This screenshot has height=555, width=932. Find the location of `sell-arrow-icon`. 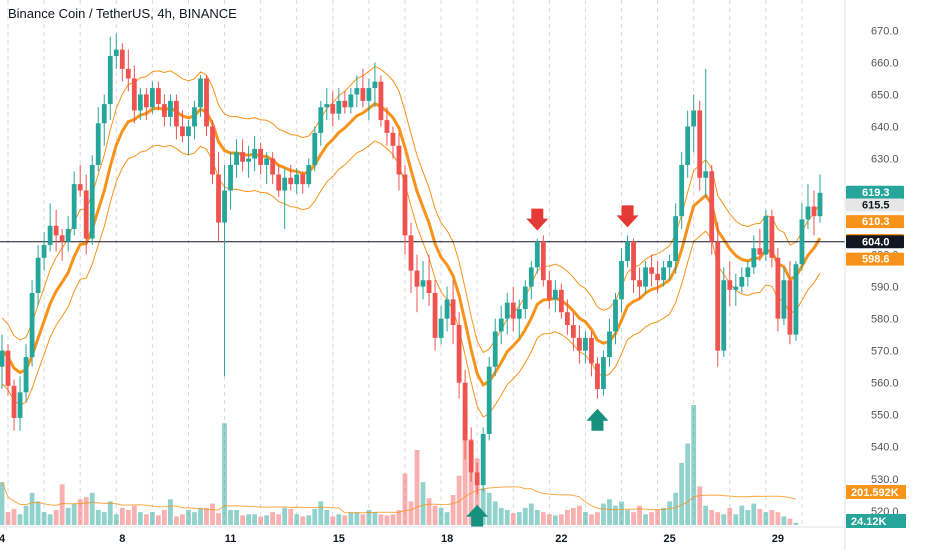

sell-arrow-icon is located at coordinates (537, 219).